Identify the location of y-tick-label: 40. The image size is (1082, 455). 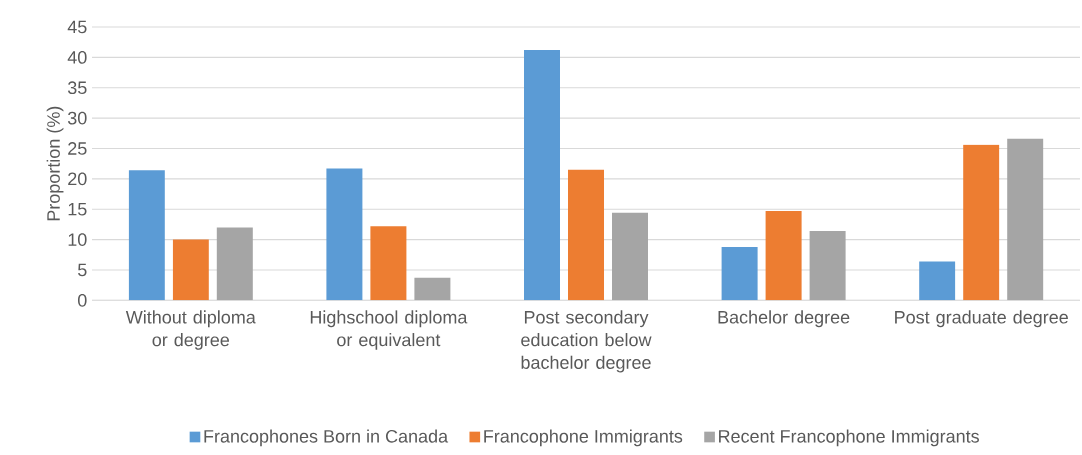
(77, 57).